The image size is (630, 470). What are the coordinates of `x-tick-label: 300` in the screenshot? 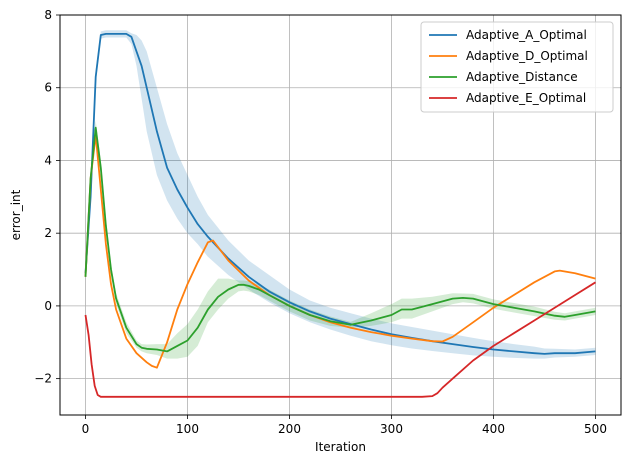 It's located at (391, 429).